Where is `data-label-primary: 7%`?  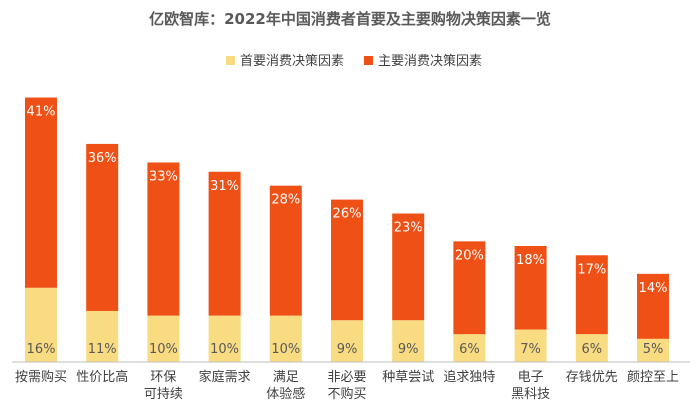 data-label-primary: 7% is located at coordinates (530, 349).